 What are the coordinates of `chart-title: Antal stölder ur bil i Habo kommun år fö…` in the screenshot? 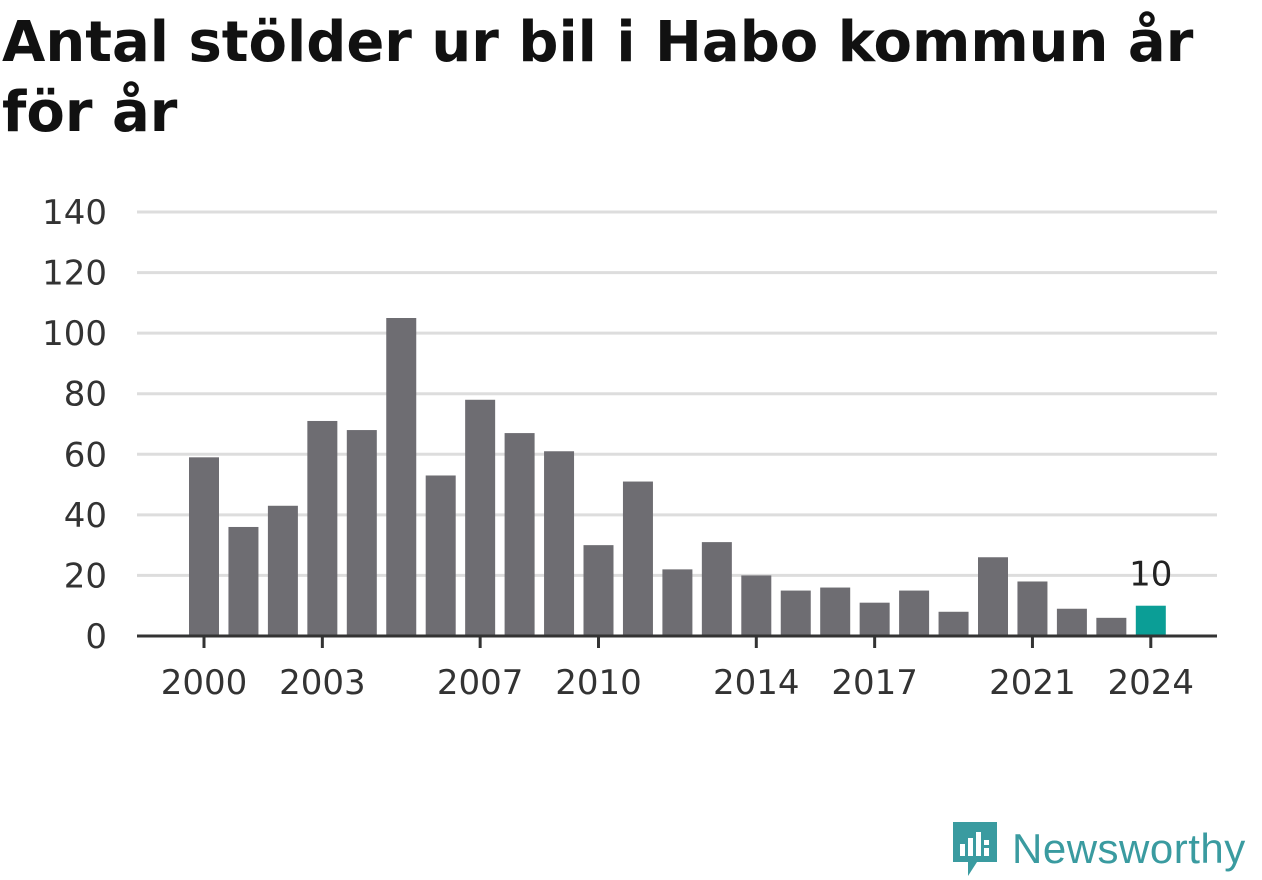 It's located at (598, 77).